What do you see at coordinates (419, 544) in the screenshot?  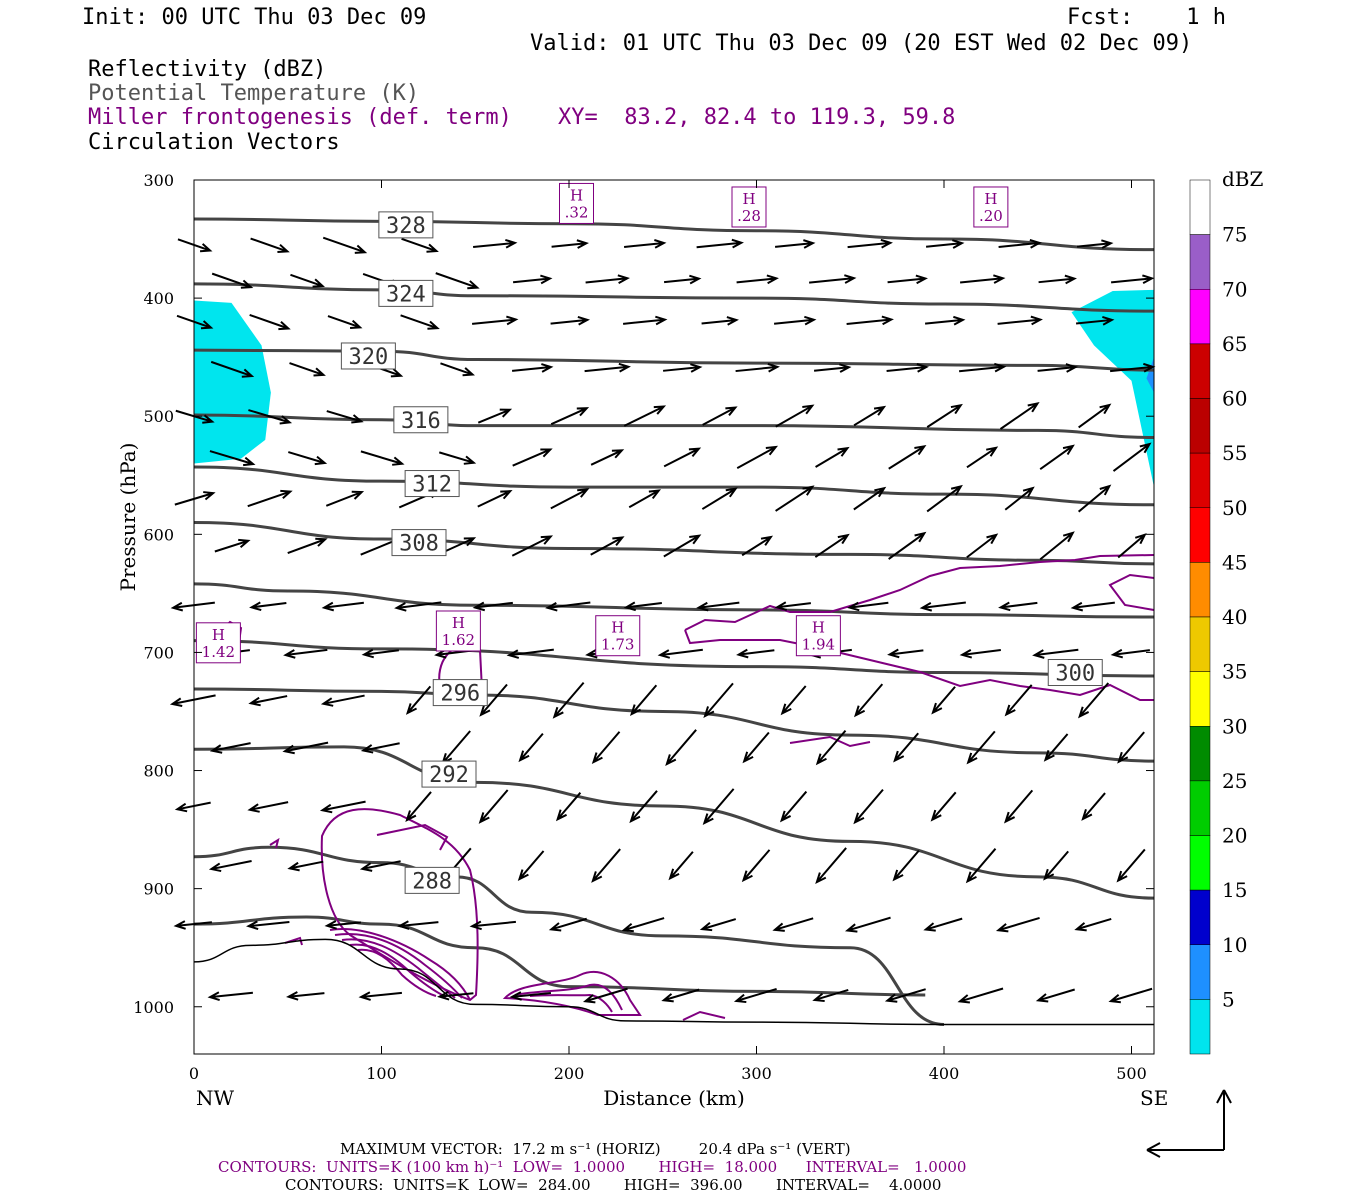 I see `contour-label: 308` at bounding box center [419, 544].